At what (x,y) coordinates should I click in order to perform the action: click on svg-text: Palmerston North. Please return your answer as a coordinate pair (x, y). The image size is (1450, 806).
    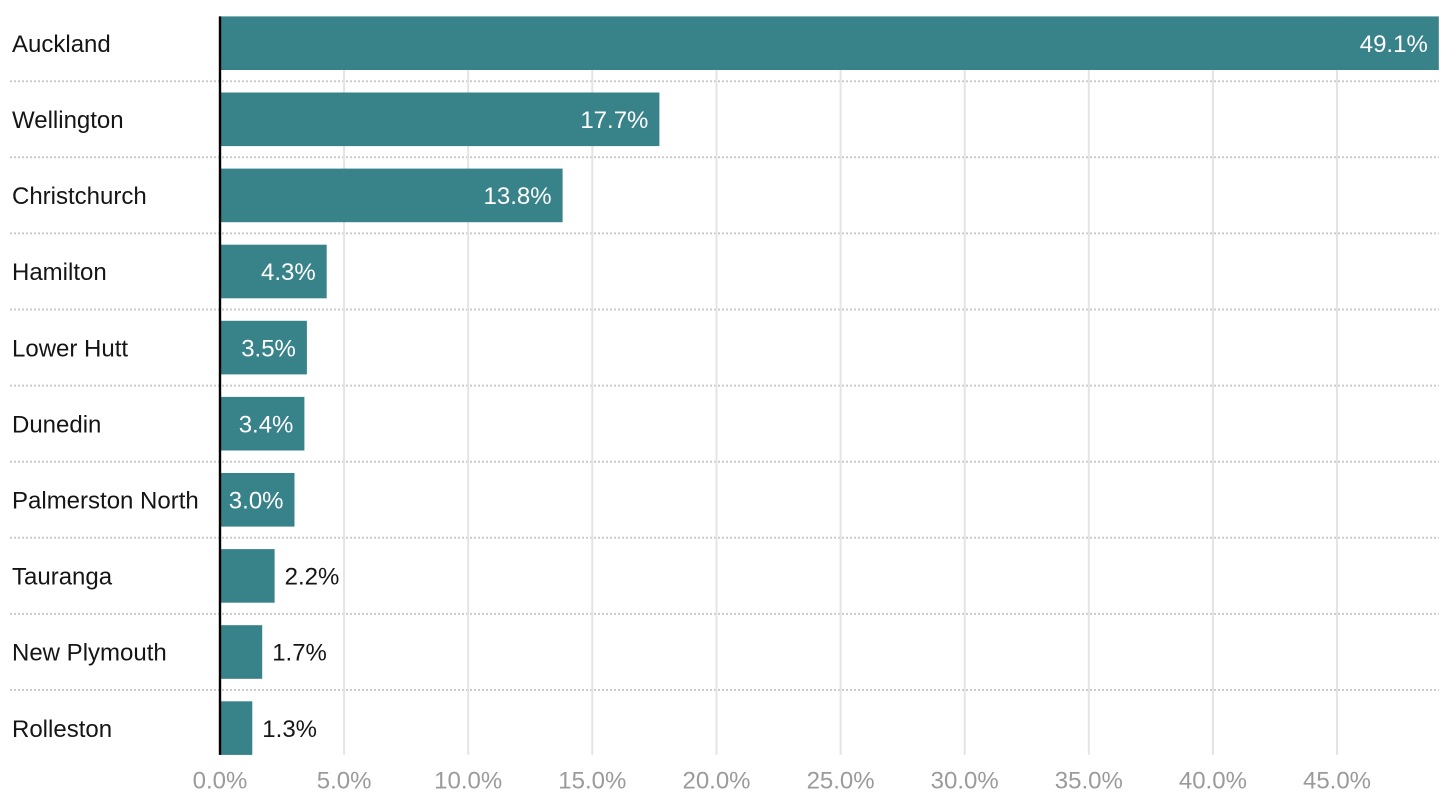
    Looking at the image, I should click on (105, 501).